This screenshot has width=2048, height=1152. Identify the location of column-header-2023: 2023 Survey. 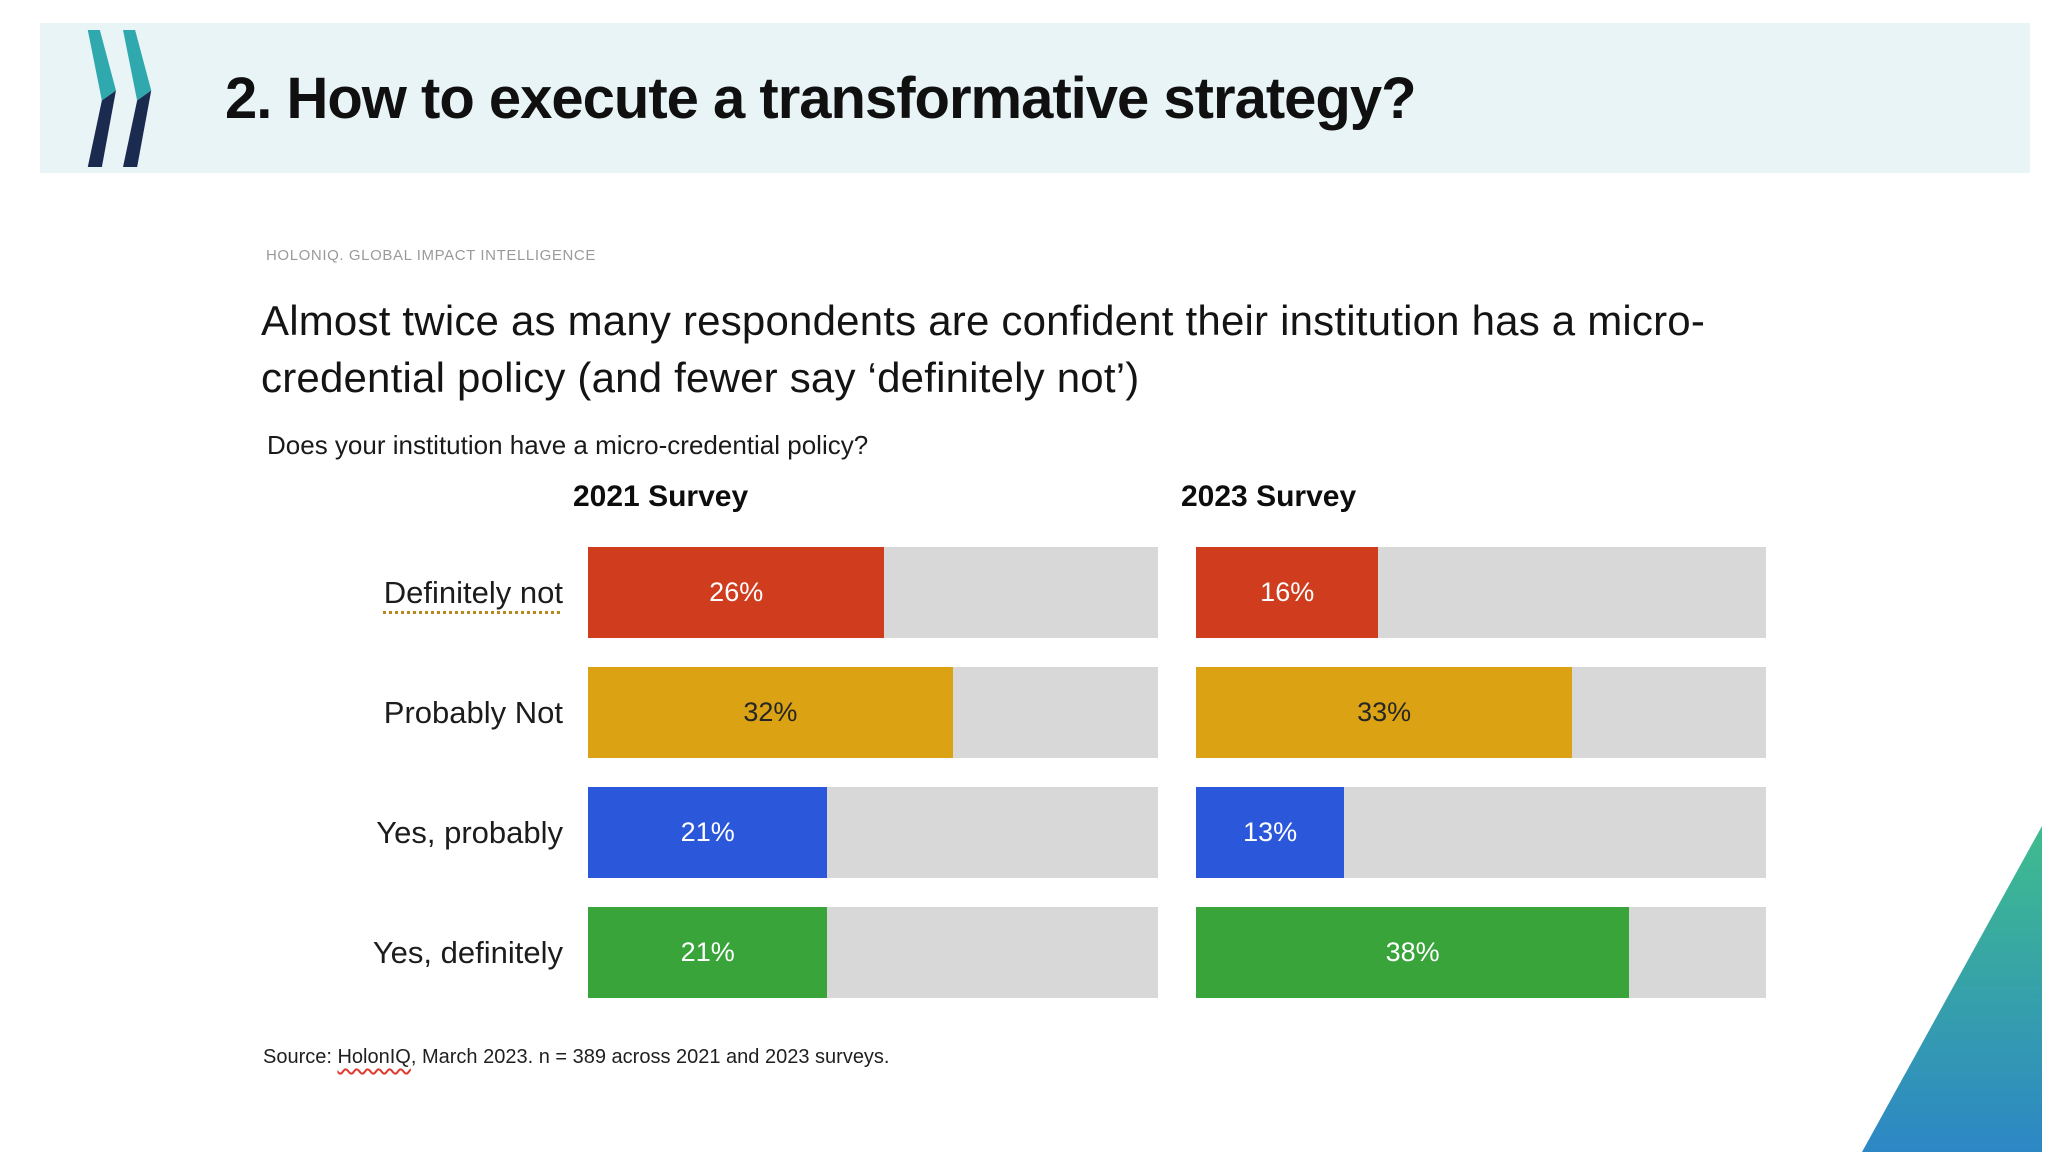
(1269, 496).